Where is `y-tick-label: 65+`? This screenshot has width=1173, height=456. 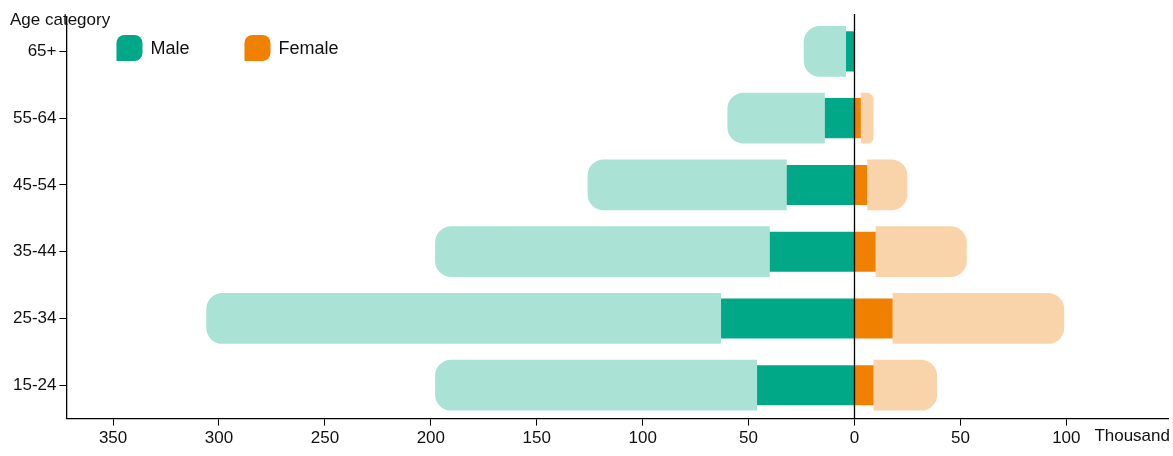
y-tick-label: 65+ is located at coordinates (42, 51).